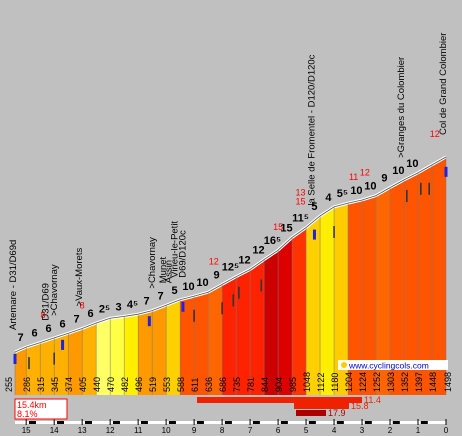  I want to click on gradient-label: 9, so click(216, 275).